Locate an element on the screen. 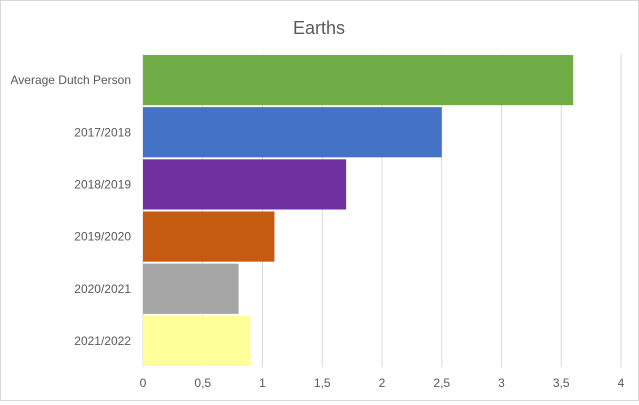 The image size is (639, 405). category-label: 2020/2021 is located at coordinates (102, 289).